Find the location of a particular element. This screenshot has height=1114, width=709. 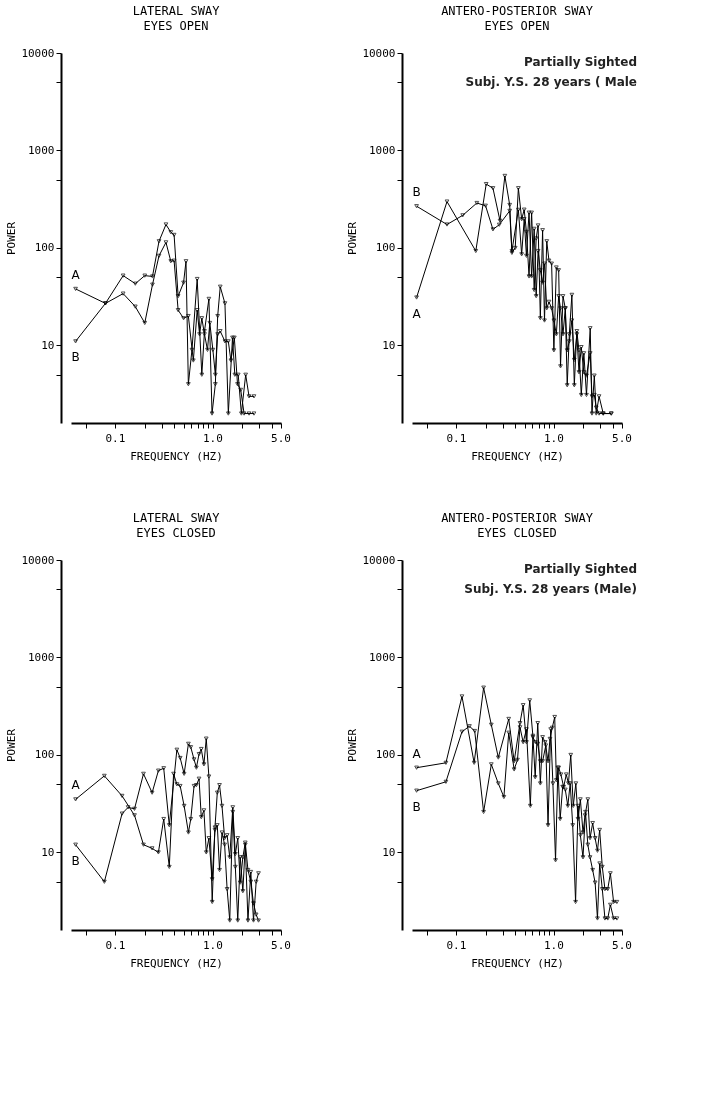

annotation: Subj. Y.S. 28 years ( Male is located at coordinates (551, 82).